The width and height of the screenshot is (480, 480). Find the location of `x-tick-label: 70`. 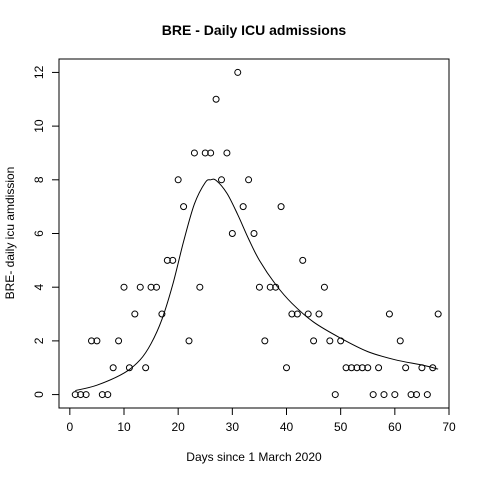

x-tick-label: 70 is located at coordinates (449, 427).